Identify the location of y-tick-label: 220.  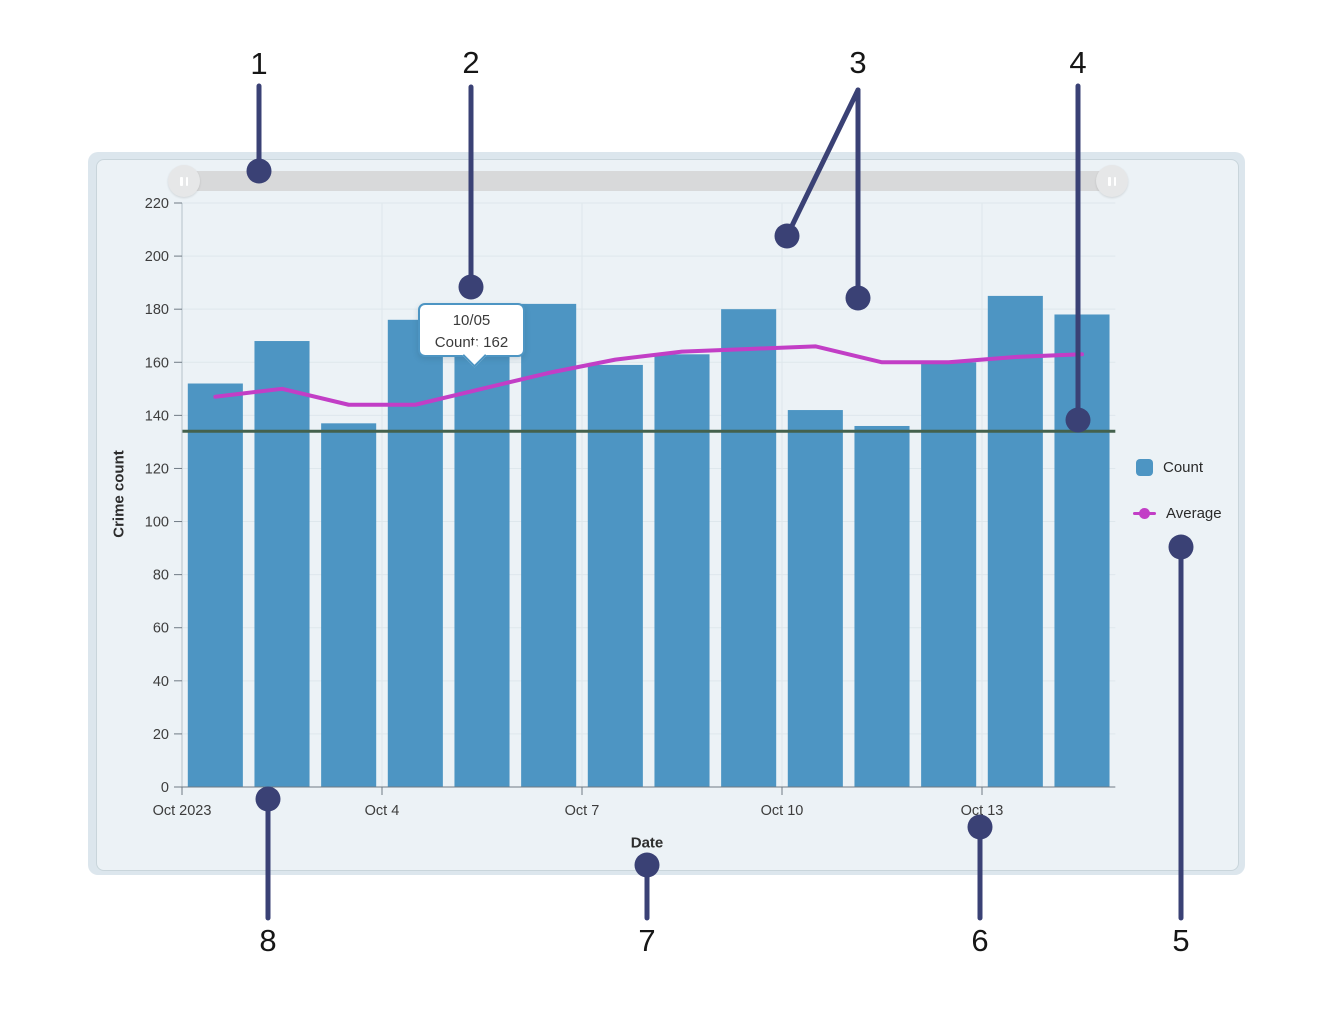
(157, 204).